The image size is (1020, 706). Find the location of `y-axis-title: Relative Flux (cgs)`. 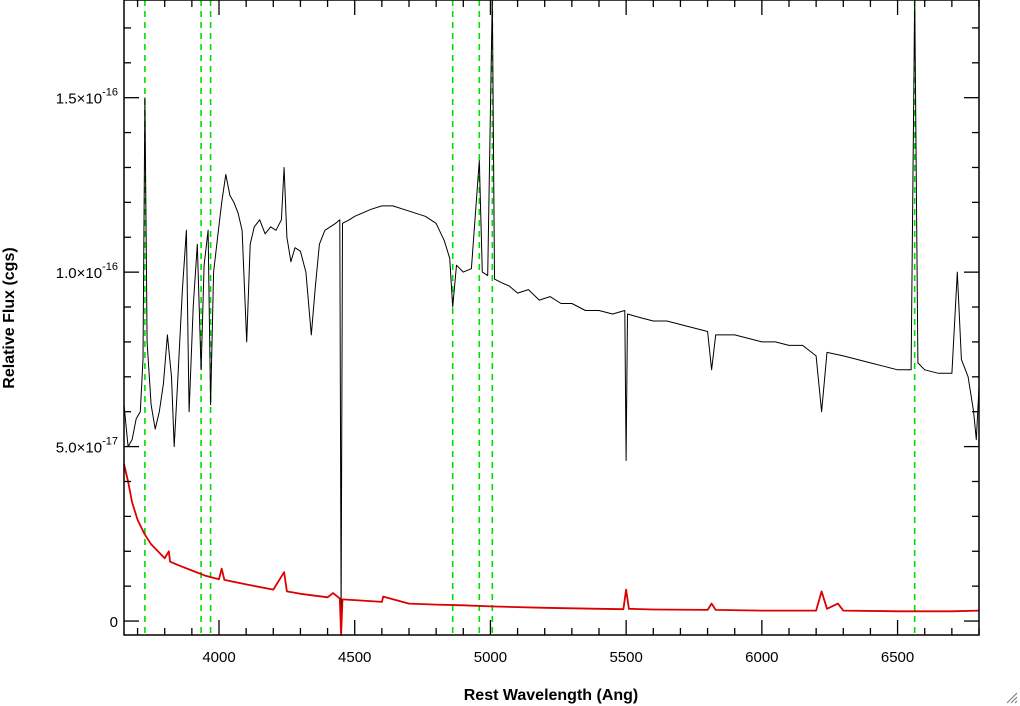

y-axis-title: Relative Flux (cgs) is located at coordinates (9, 317).